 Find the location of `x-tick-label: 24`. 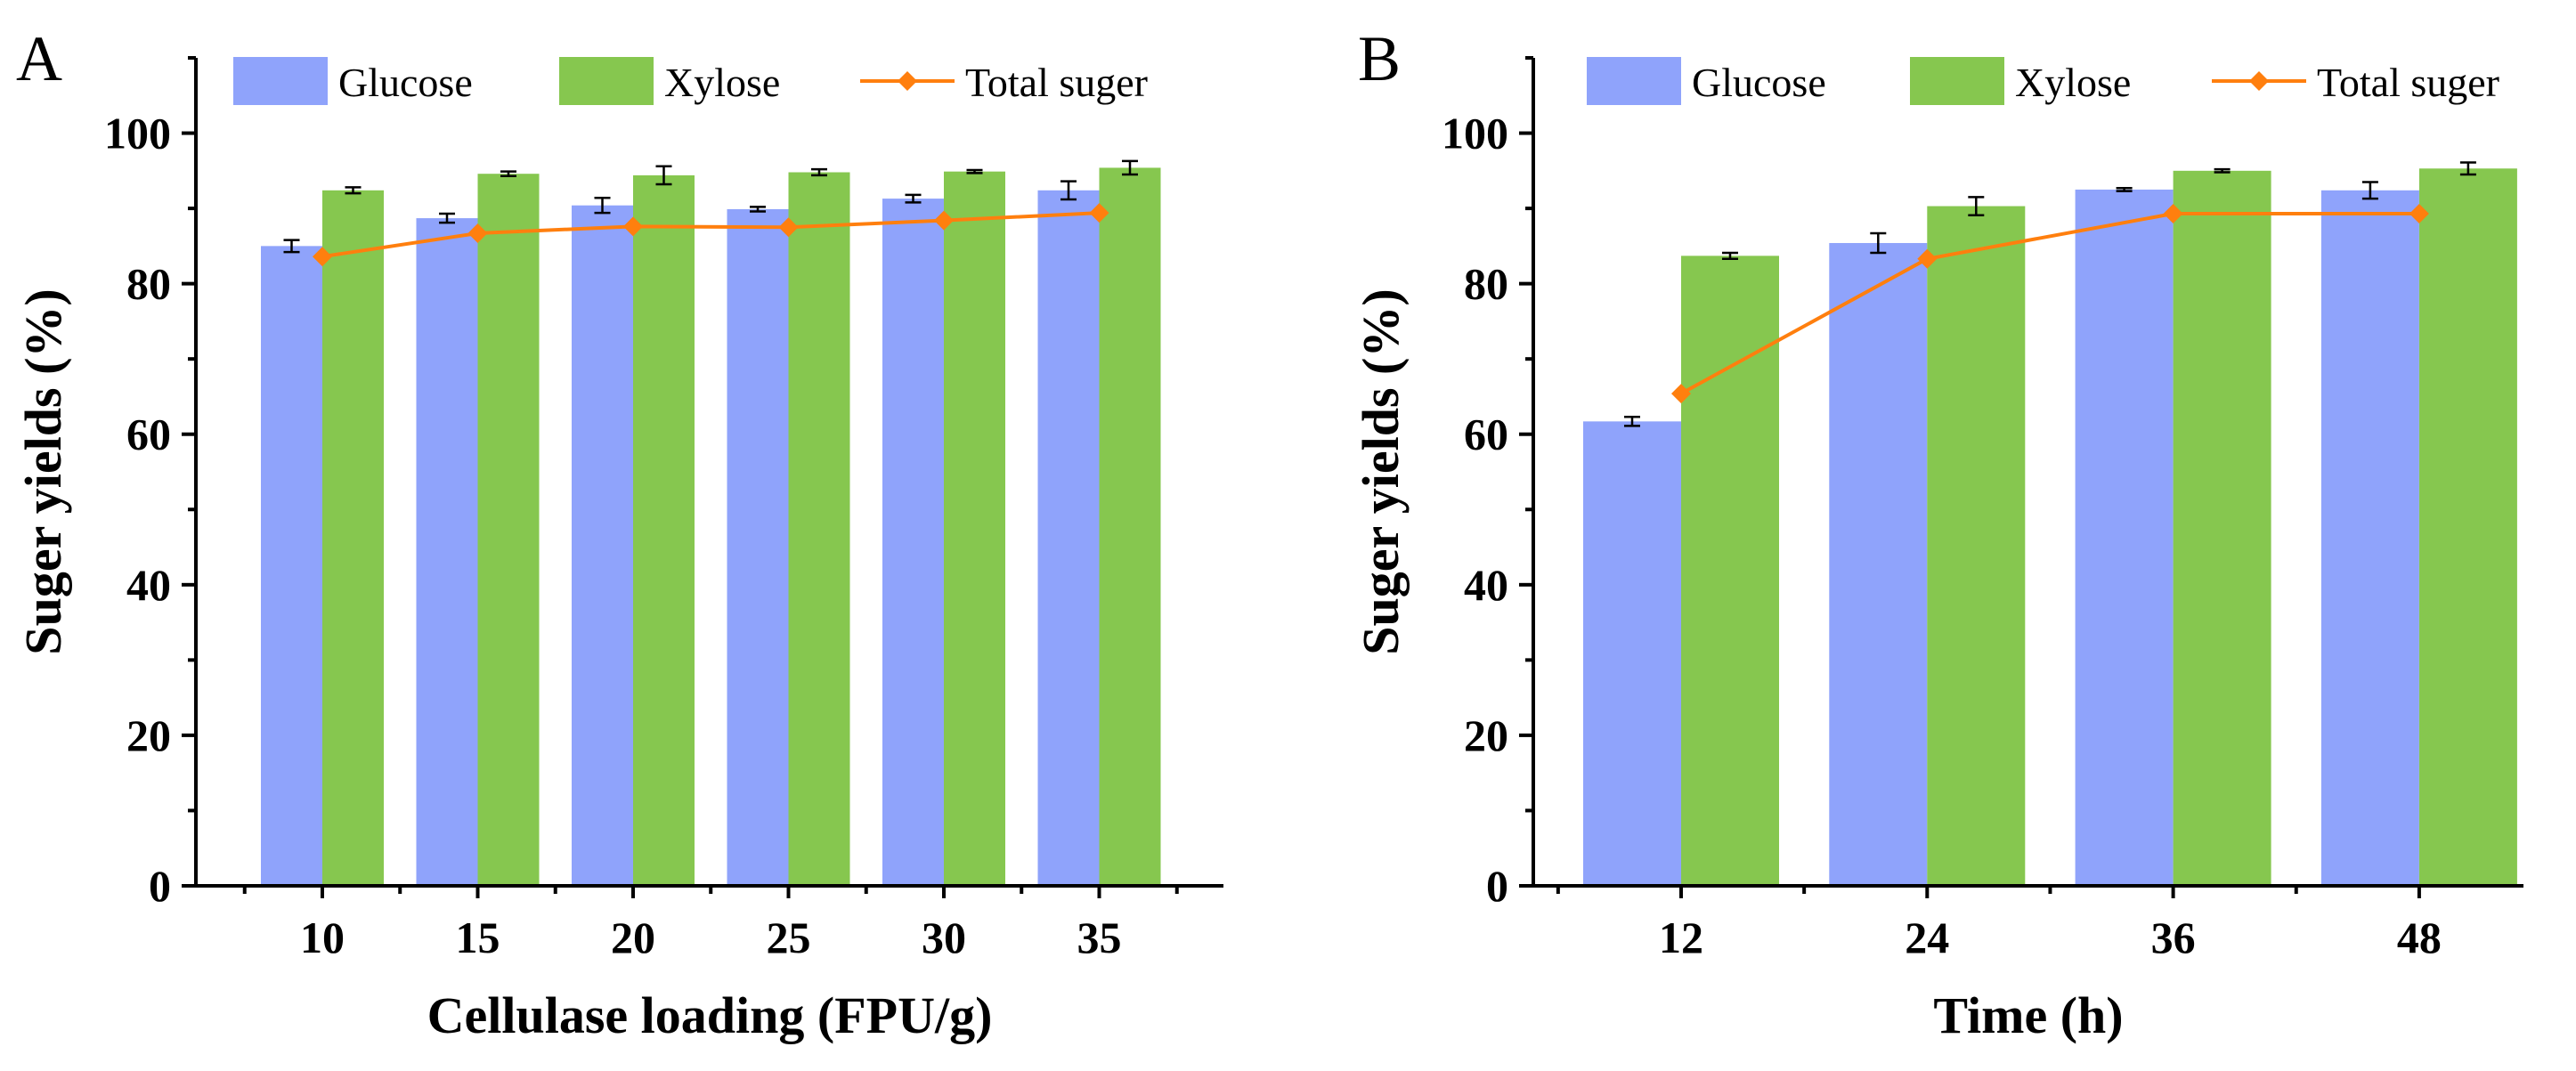

x-tick-label: 24 is located at coordinates (1927, 937).